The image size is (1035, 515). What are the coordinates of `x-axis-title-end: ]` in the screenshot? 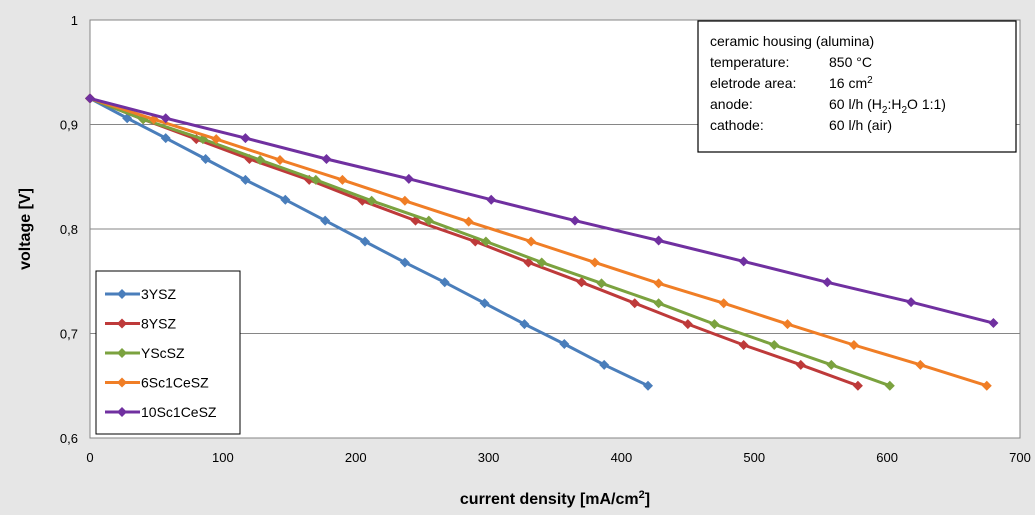 It's located at (647, 499).